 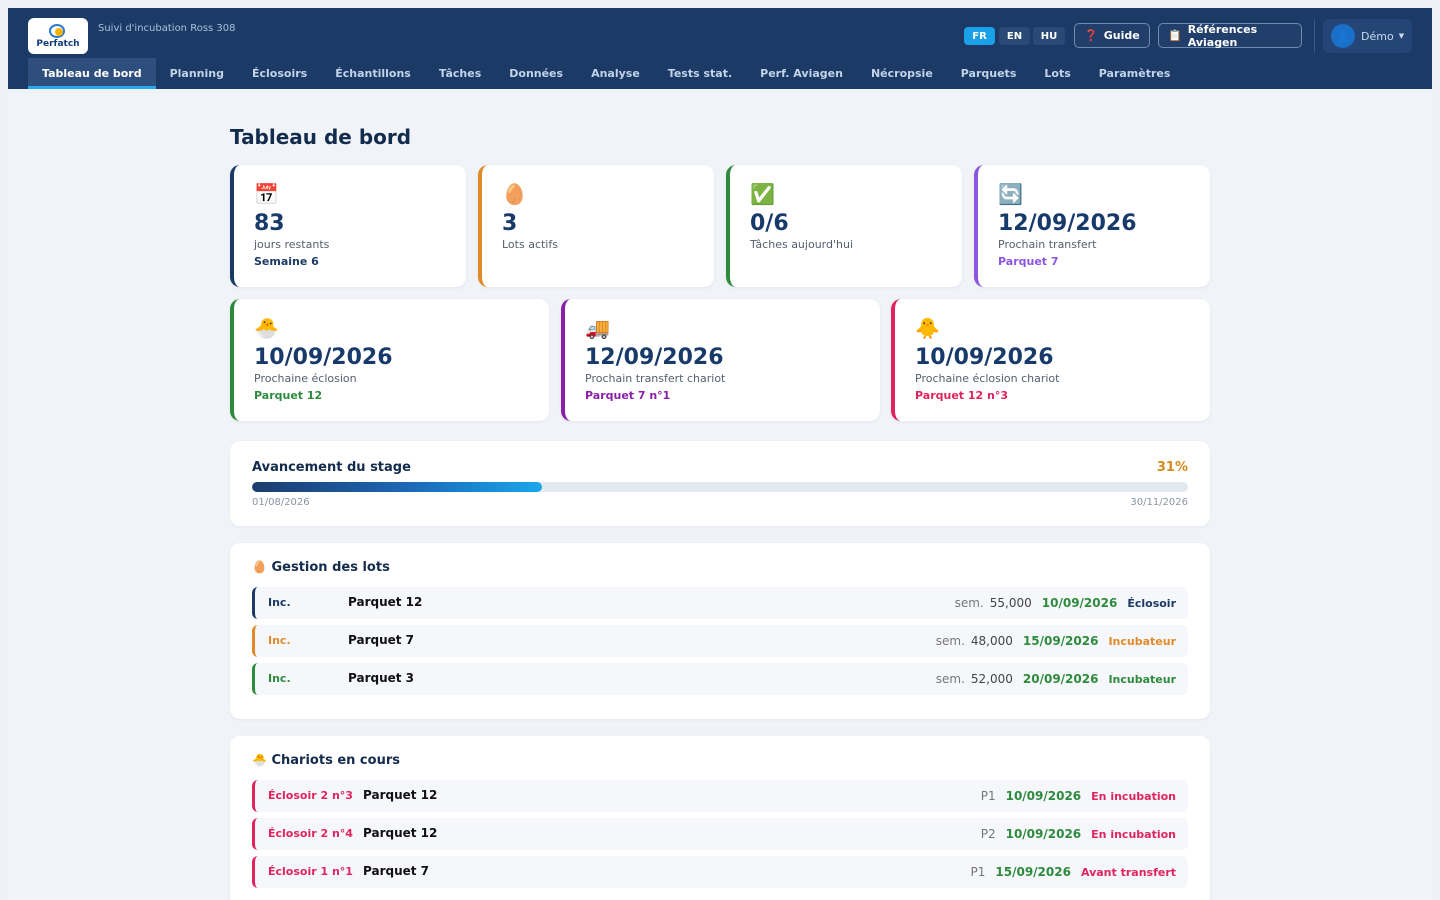 What do you see at coordinates (597, 328) in the screenshot?
I see `stat-icon: 🚚` at bounding box center [597, 328].